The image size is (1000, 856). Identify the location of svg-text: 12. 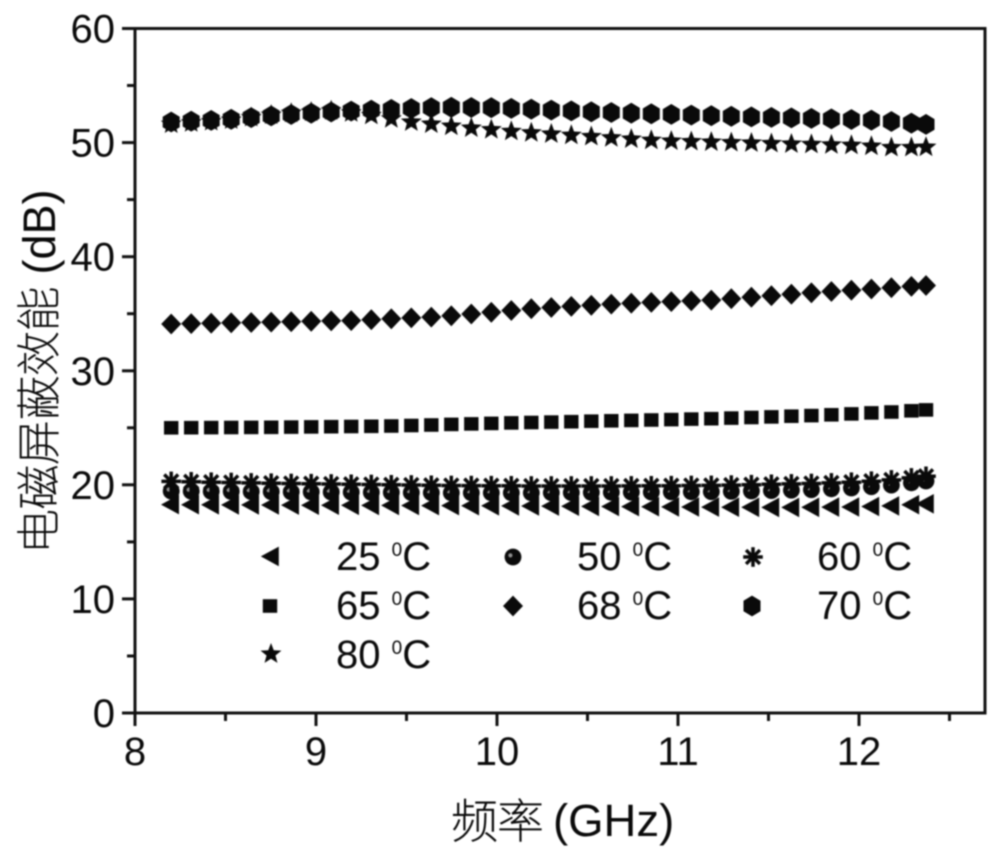
(859, 752).